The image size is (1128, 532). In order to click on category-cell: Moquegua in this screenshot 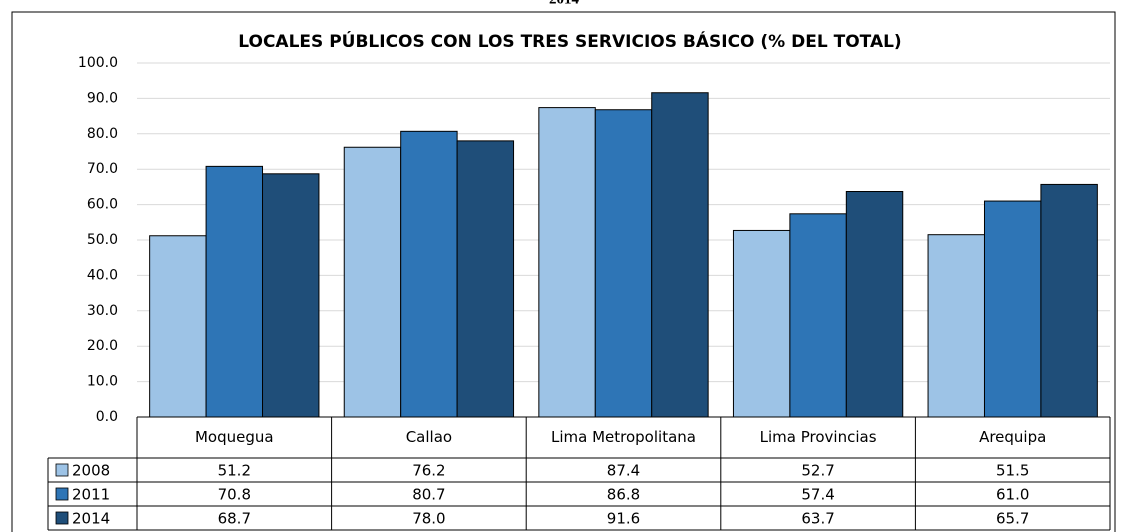, I will do `click(234, 437)`.